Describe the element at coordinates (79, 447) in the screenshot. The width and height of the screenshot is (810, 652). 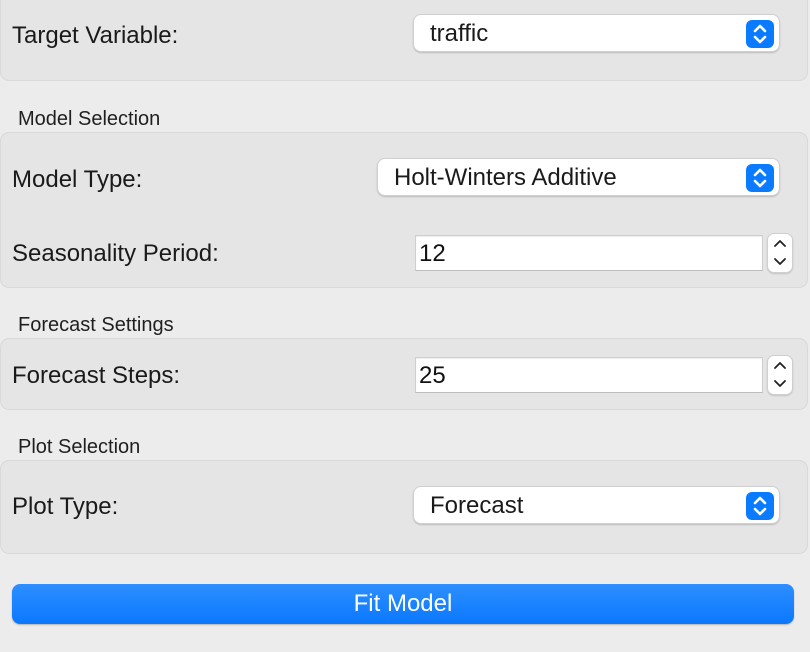
I see `plot-selection-title: Plot Selection` at that location.